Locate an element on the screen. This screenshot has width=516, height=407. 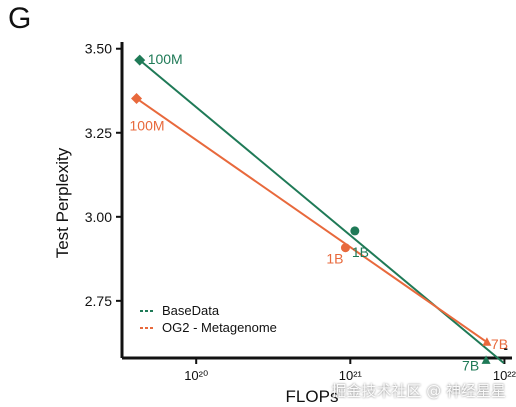
legend-item-label: BaseData is located at coordinates (191, 310).